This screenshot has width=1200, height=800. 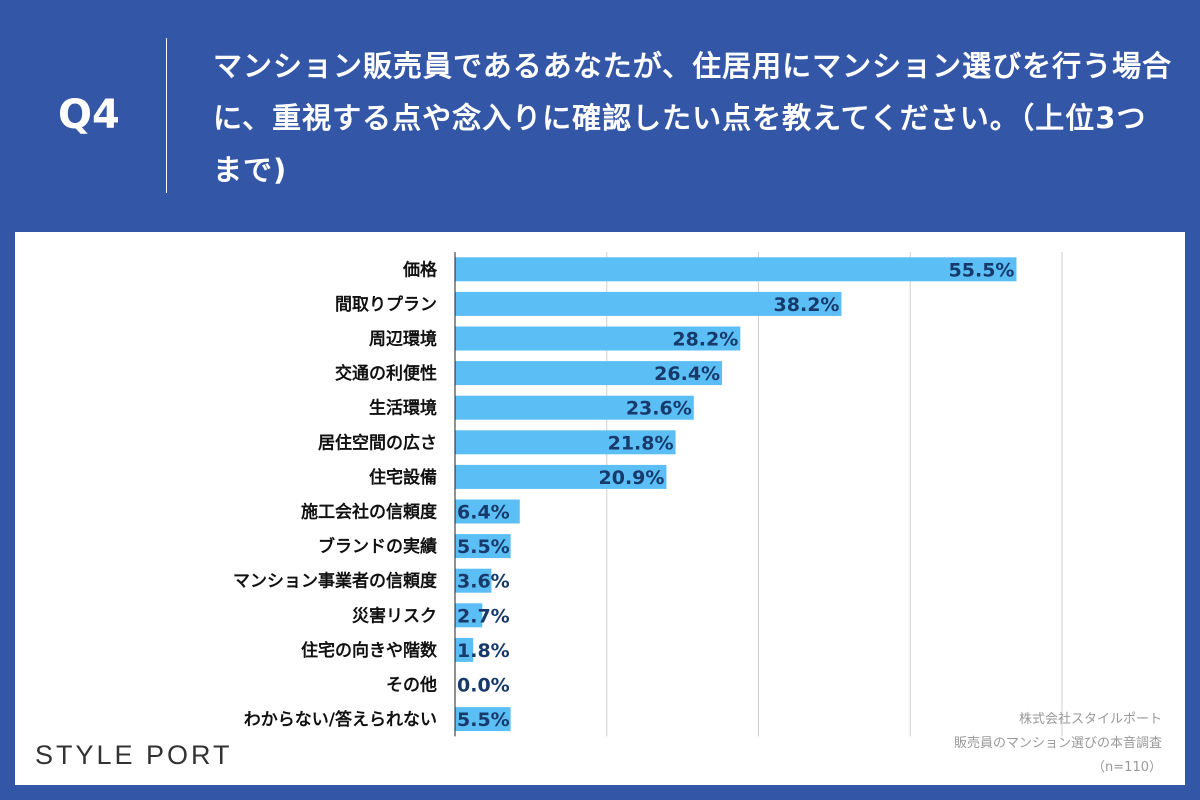 What do you see at coordinates (483, 513) in the screenshot?
I see `value-label: 6.4%` at bounding box center [483, 513].